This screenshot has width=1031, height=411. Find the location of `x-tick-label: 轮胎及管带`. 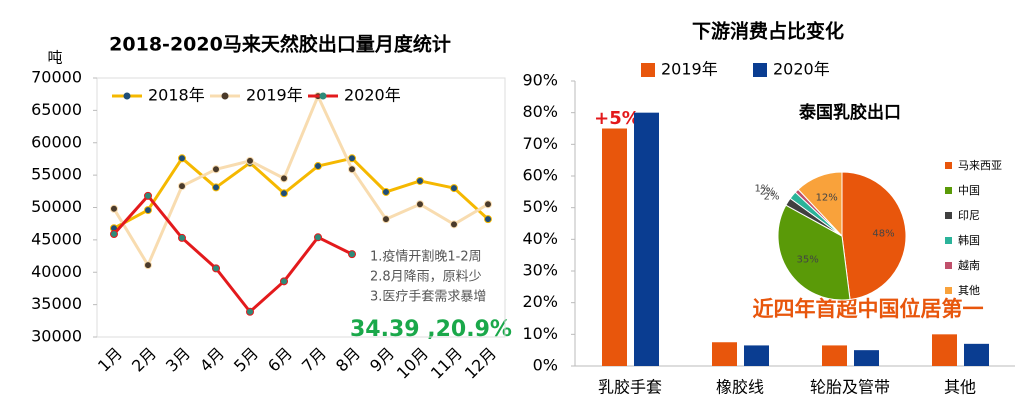

x-tick-label: 轮胎及管带 is located at coordinates (850, 387).